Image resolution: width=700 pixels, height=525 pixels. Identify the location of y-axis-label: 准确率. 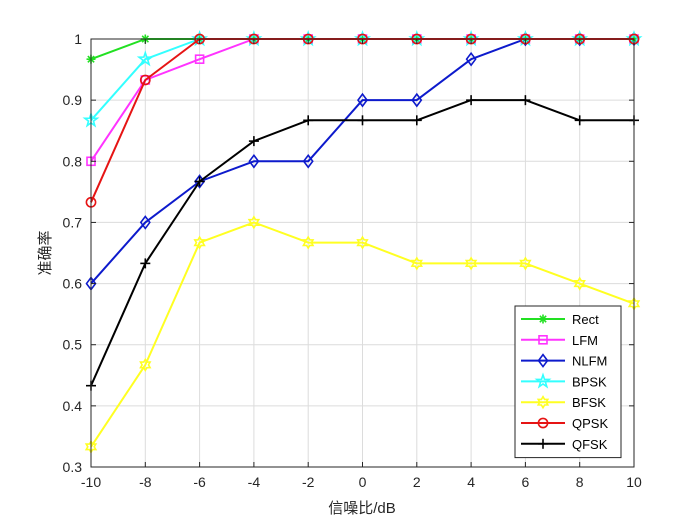
(45, 252).